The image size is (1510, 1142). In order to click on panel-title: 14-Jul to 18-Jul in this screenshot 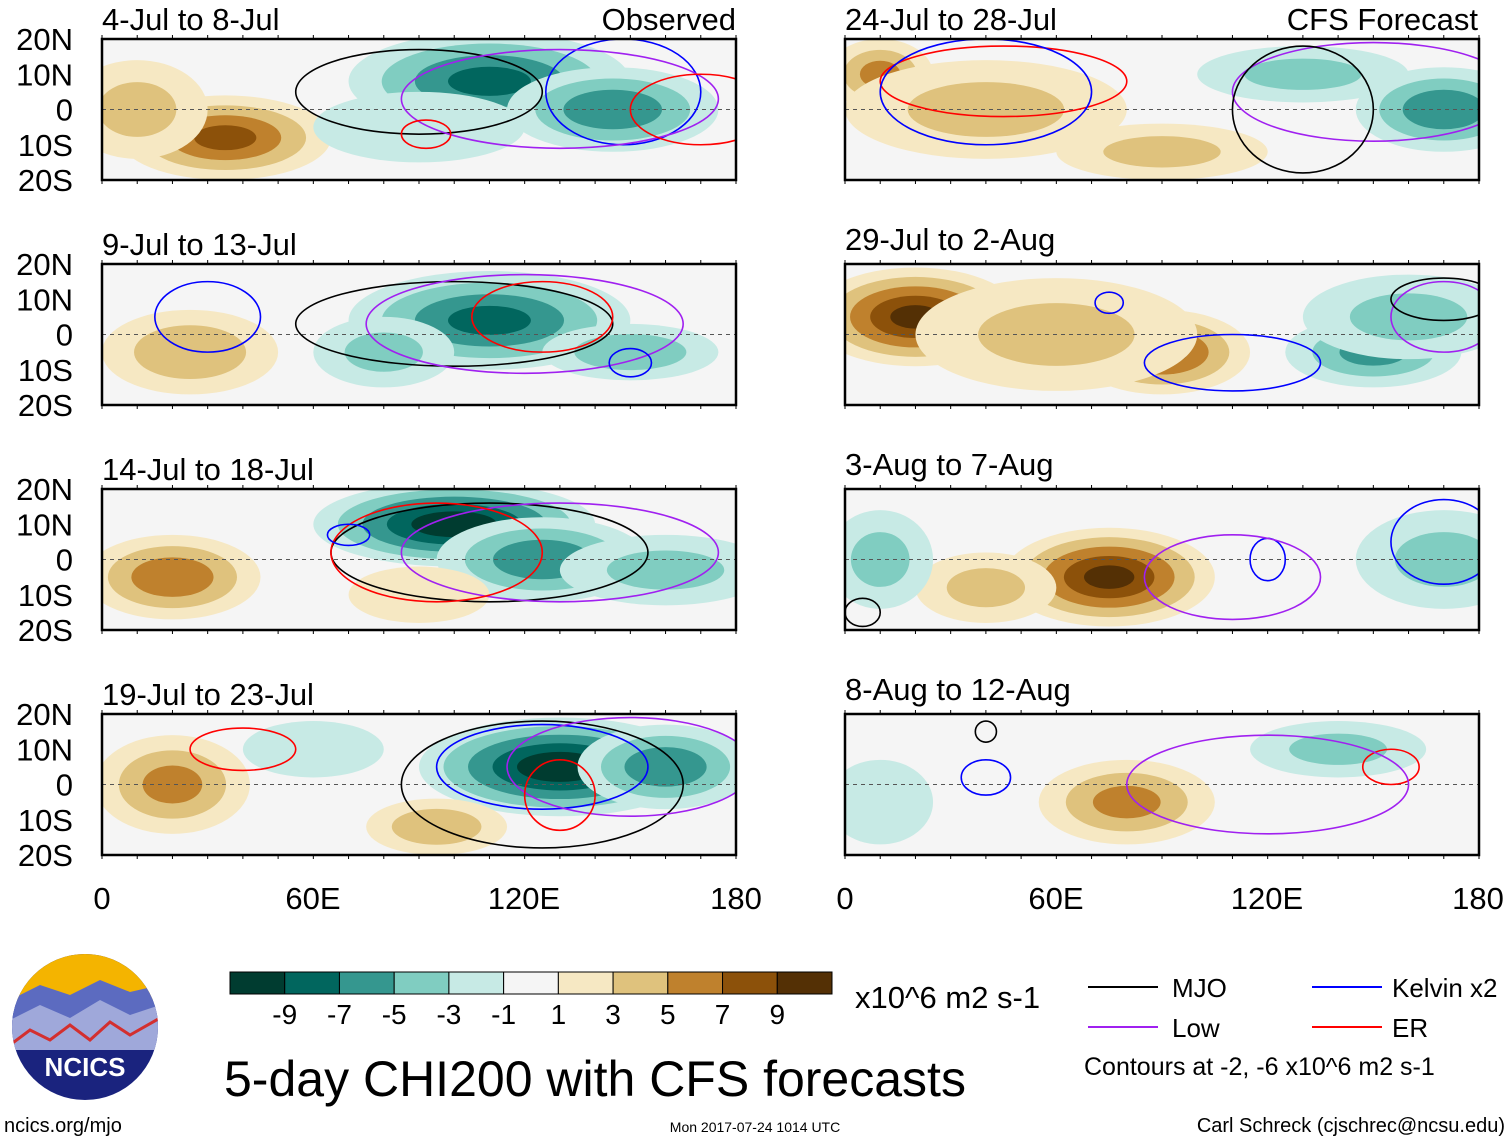, I will do `click(208, 469)`.